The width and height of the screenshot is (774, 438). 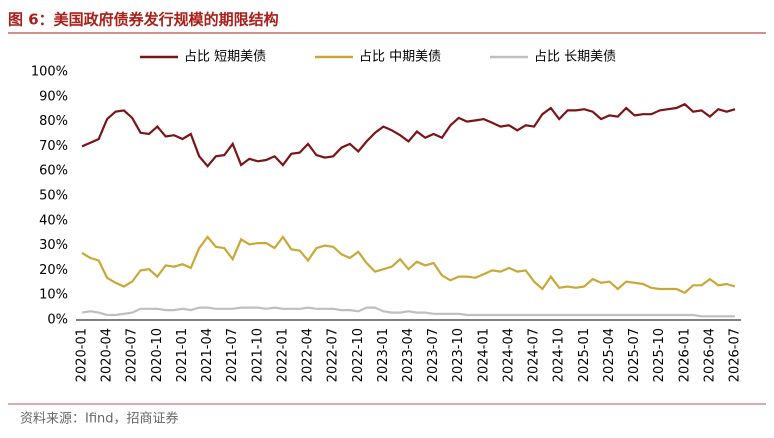 I want to click on legend-label: 占比 长期美债, so click(x=575, y=57).